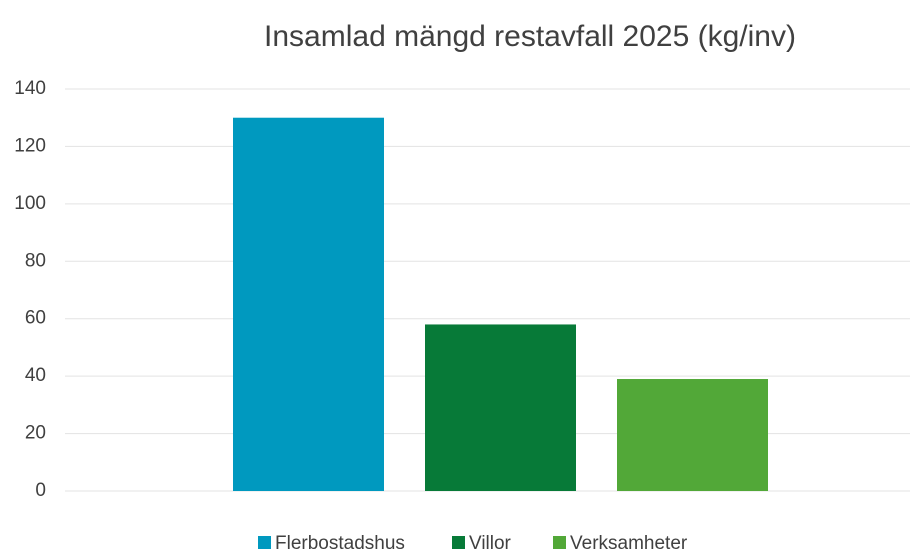  What do you see at coordinates (530, 36) in the screenshot?
I see `chart-title: Insamlad mängd restavfall 2025 (kg/inv)` at bounding box center [530, 36].